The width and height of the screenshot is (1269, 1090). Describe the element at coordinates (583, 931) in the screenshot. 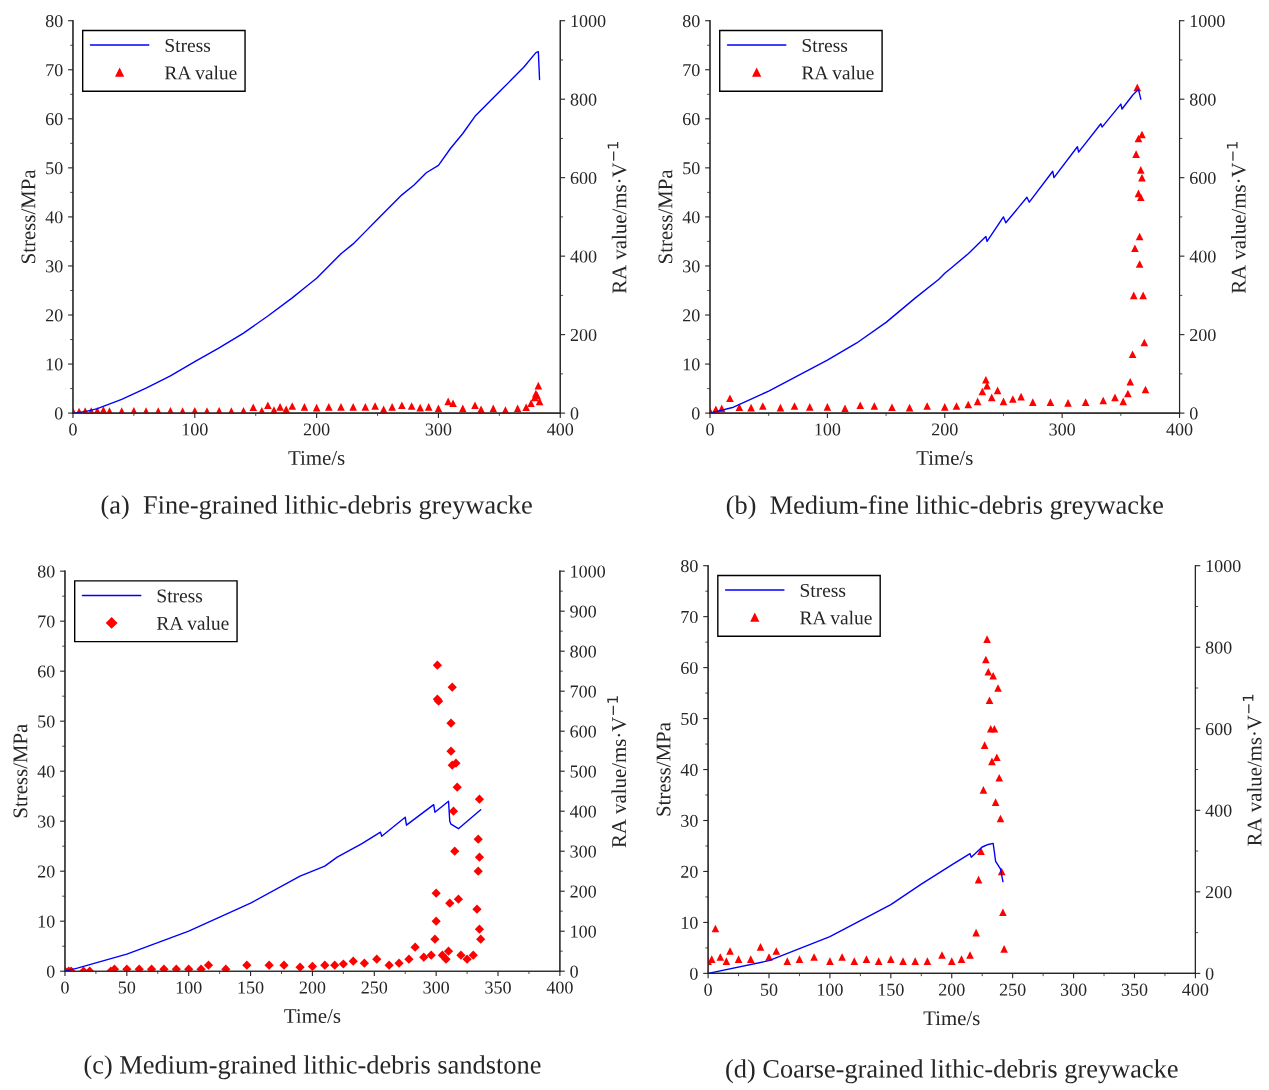

I see `y2-tick-label: 100` at that location.